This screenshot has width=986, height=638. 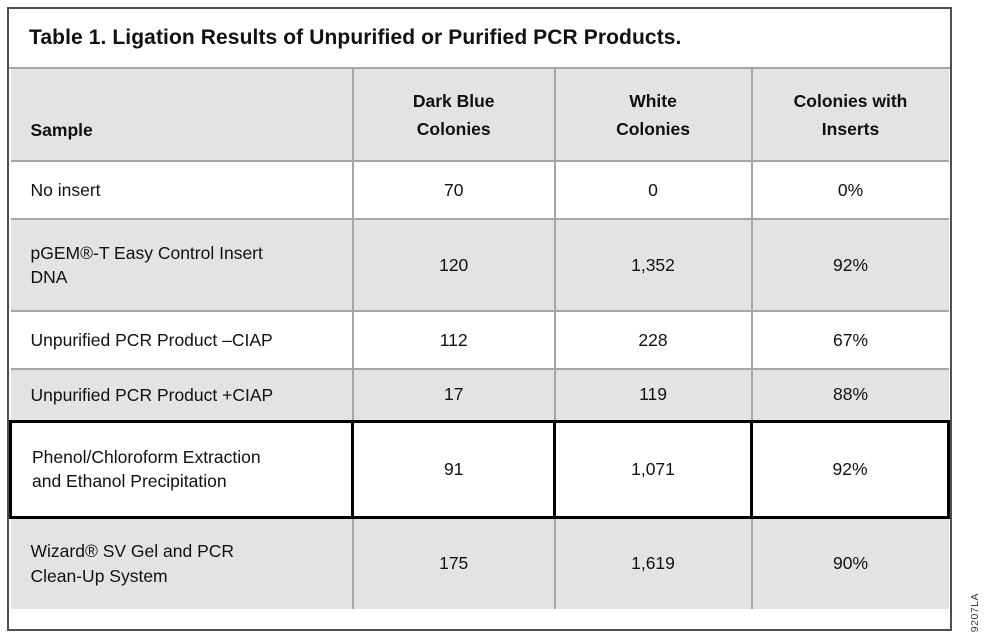 What do you see at coordinates (453, 395) in the screenshot?
I see `dark-blue-colonies-cell: 17` at bounding box center [453, 395].